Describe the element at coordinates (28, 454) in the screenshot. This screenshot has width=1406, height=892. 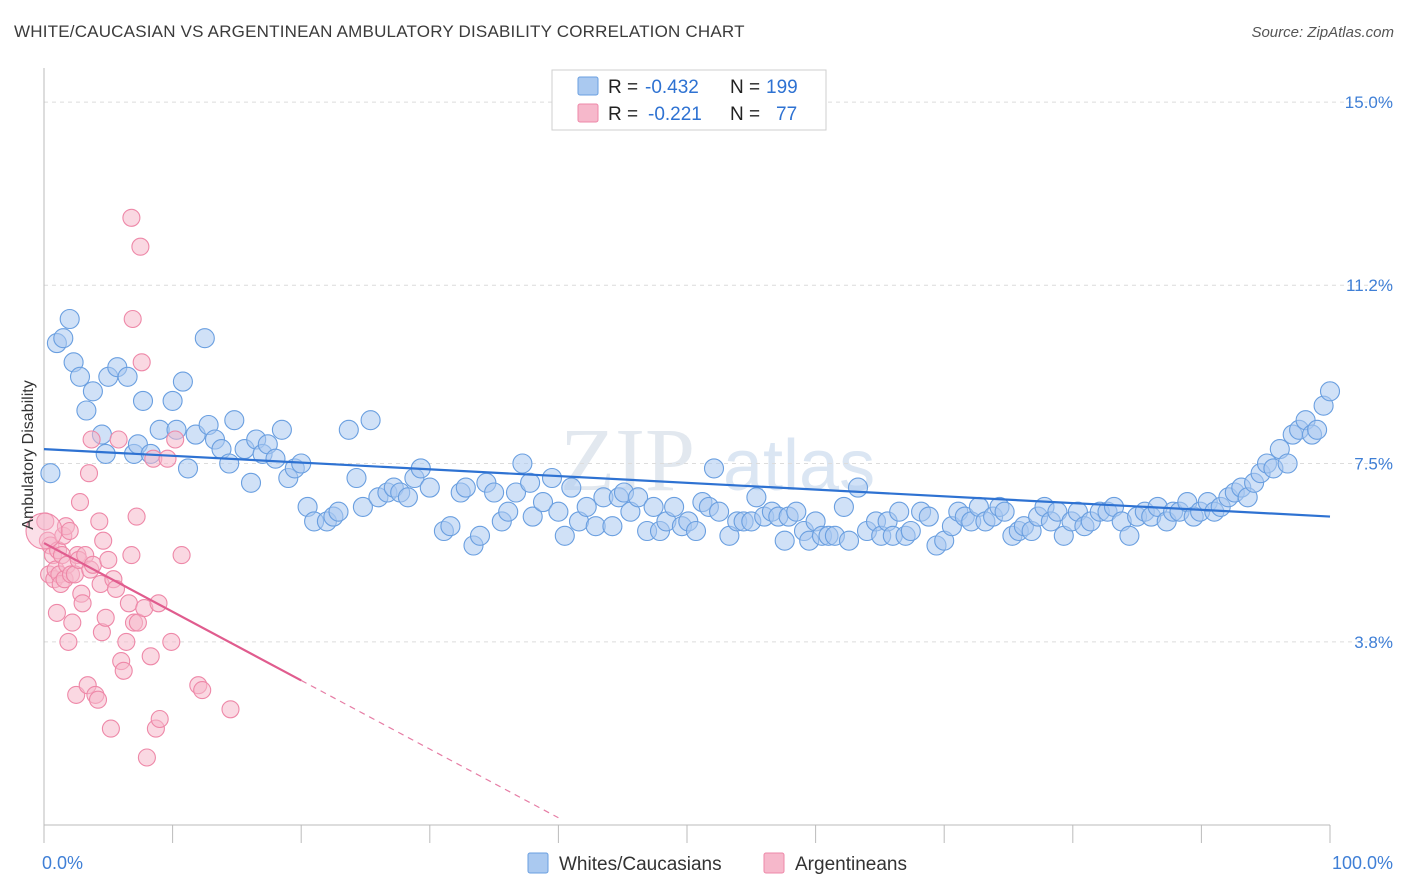
I see `y-axis-label: Ambulatory Disability` at that location.